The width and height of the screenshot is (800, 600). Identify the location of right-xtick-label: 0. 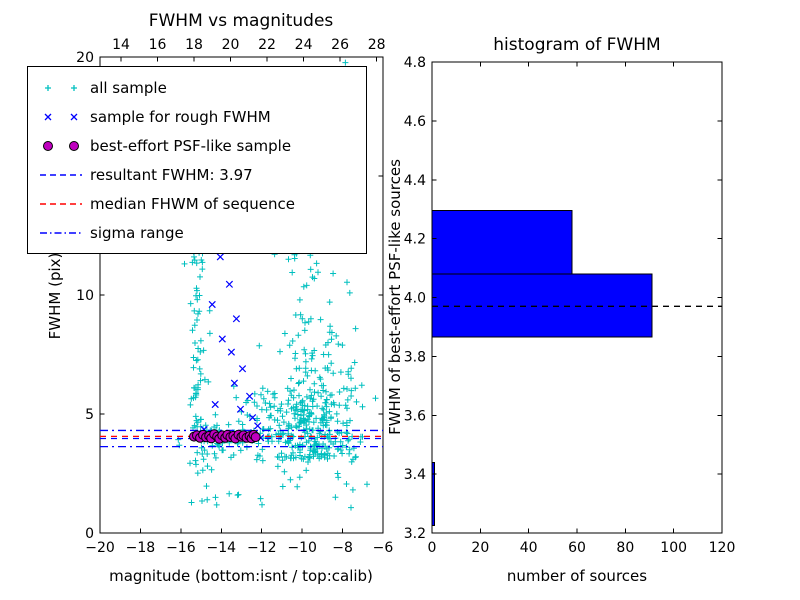
(432, 548).